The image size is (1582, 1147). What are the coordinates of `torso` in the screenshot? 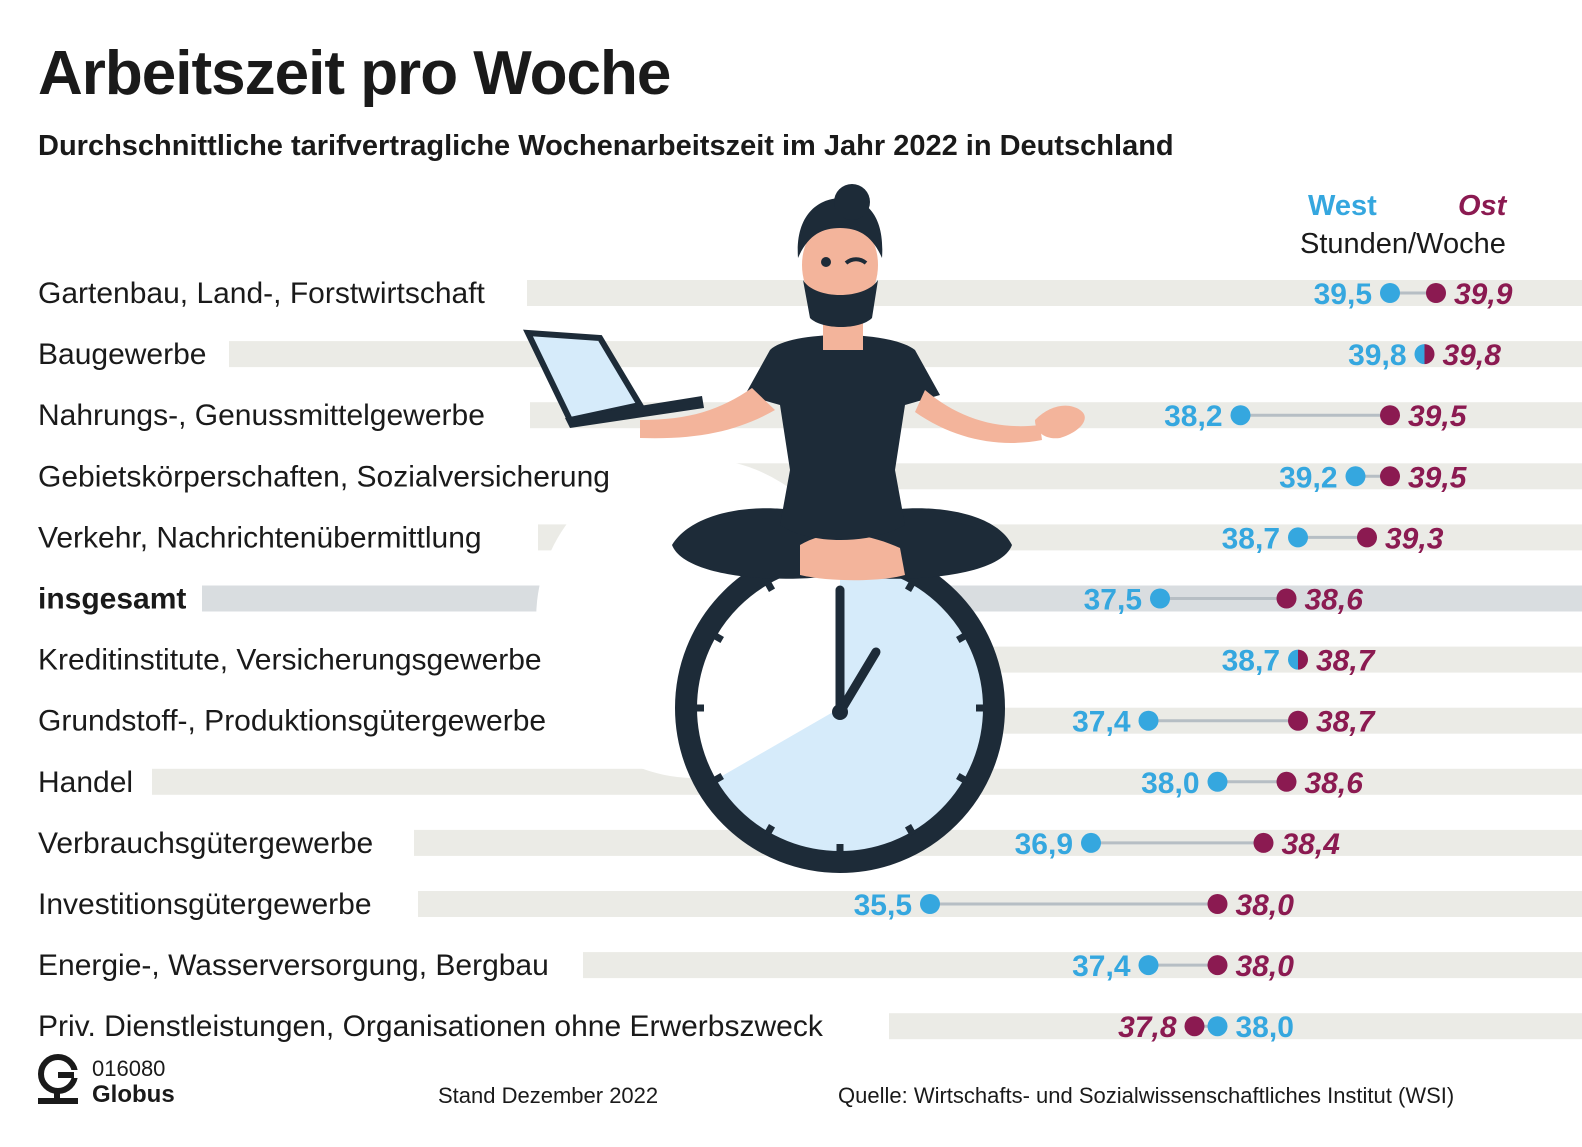 It's located at (842, 437).